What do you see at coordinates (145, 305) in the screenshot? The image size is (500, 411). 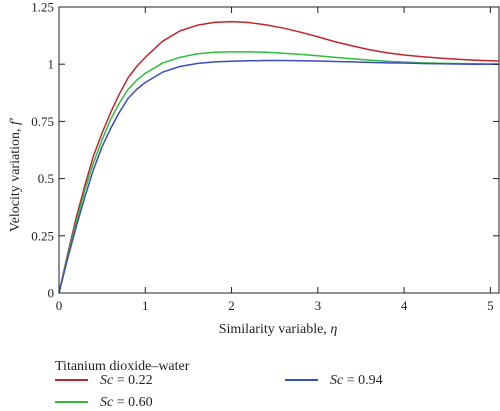 I see `x-tick-label: 1` at bounding box center [145, 305].